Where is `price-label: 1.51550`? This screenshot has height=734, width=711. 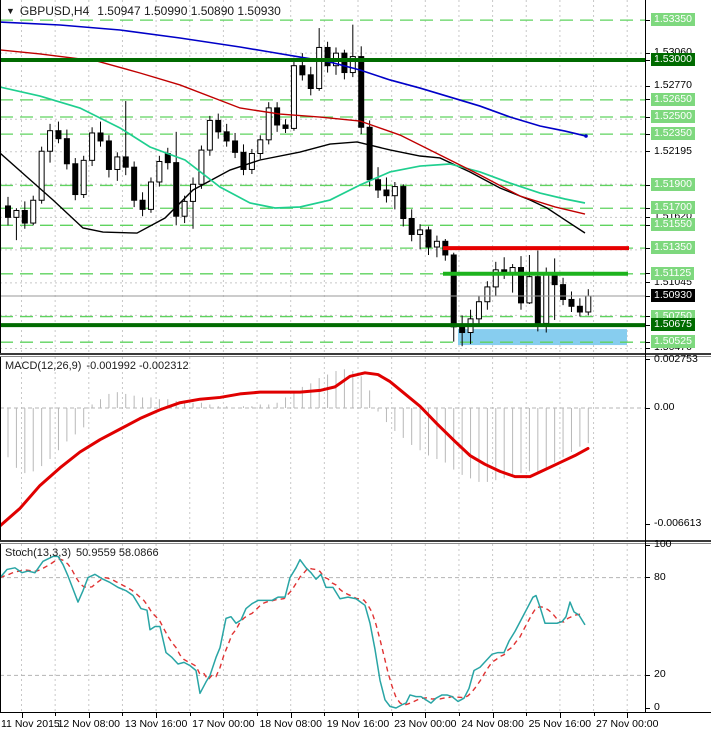 price-label: 1.51550 is located at coordinates (673, 225).